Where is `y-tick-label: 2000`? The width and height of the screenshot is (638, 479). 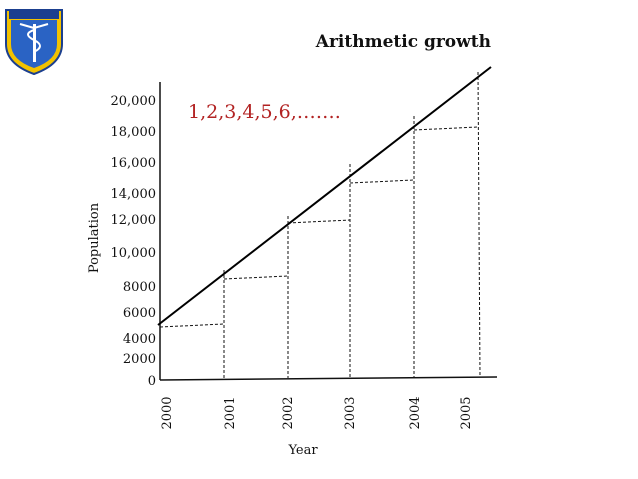 y-tick-label: 2000 is located at coordinates (139, 359).